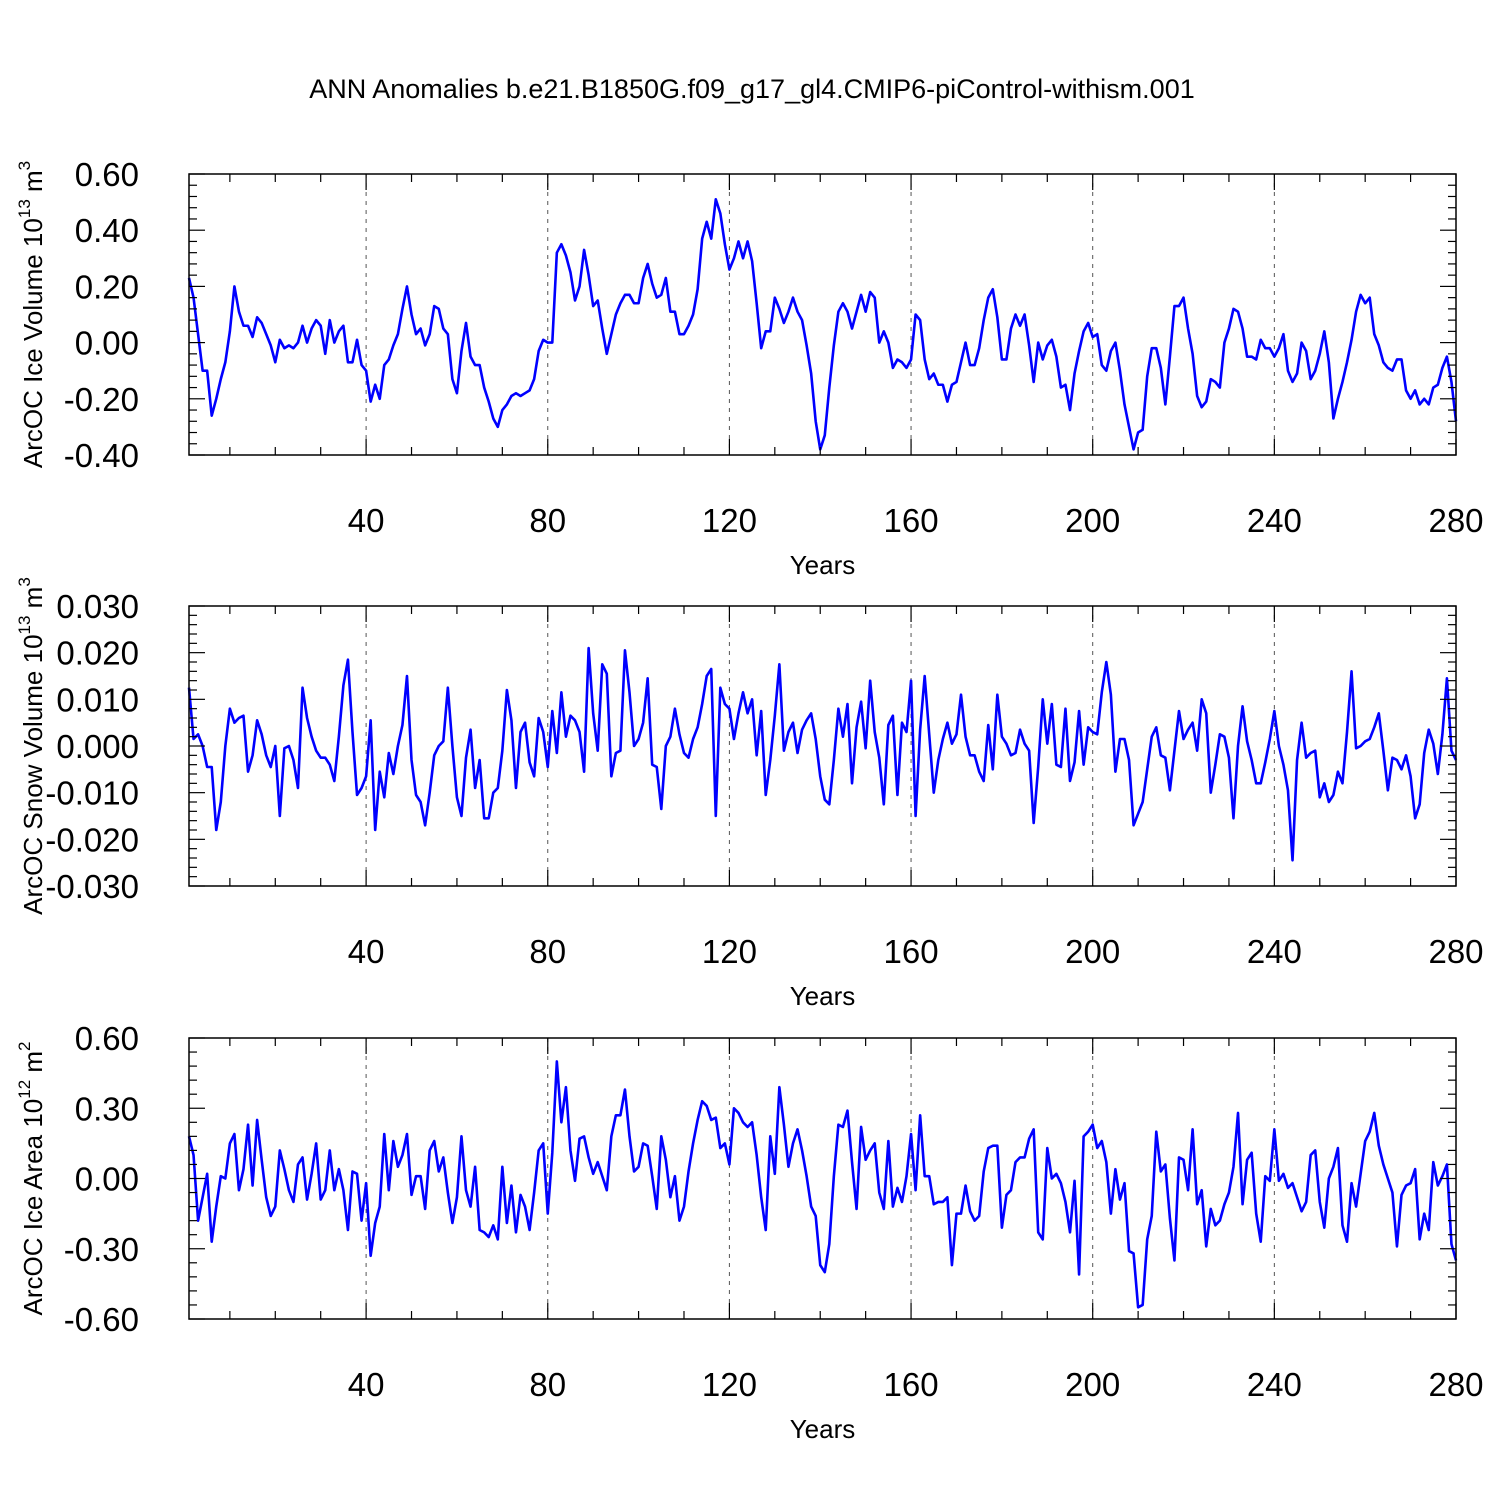  What do you see at coordinates (107, 1108) in the screenshot?
I see `y-tick-label: 0.30` at bounding box center [107, 1108].